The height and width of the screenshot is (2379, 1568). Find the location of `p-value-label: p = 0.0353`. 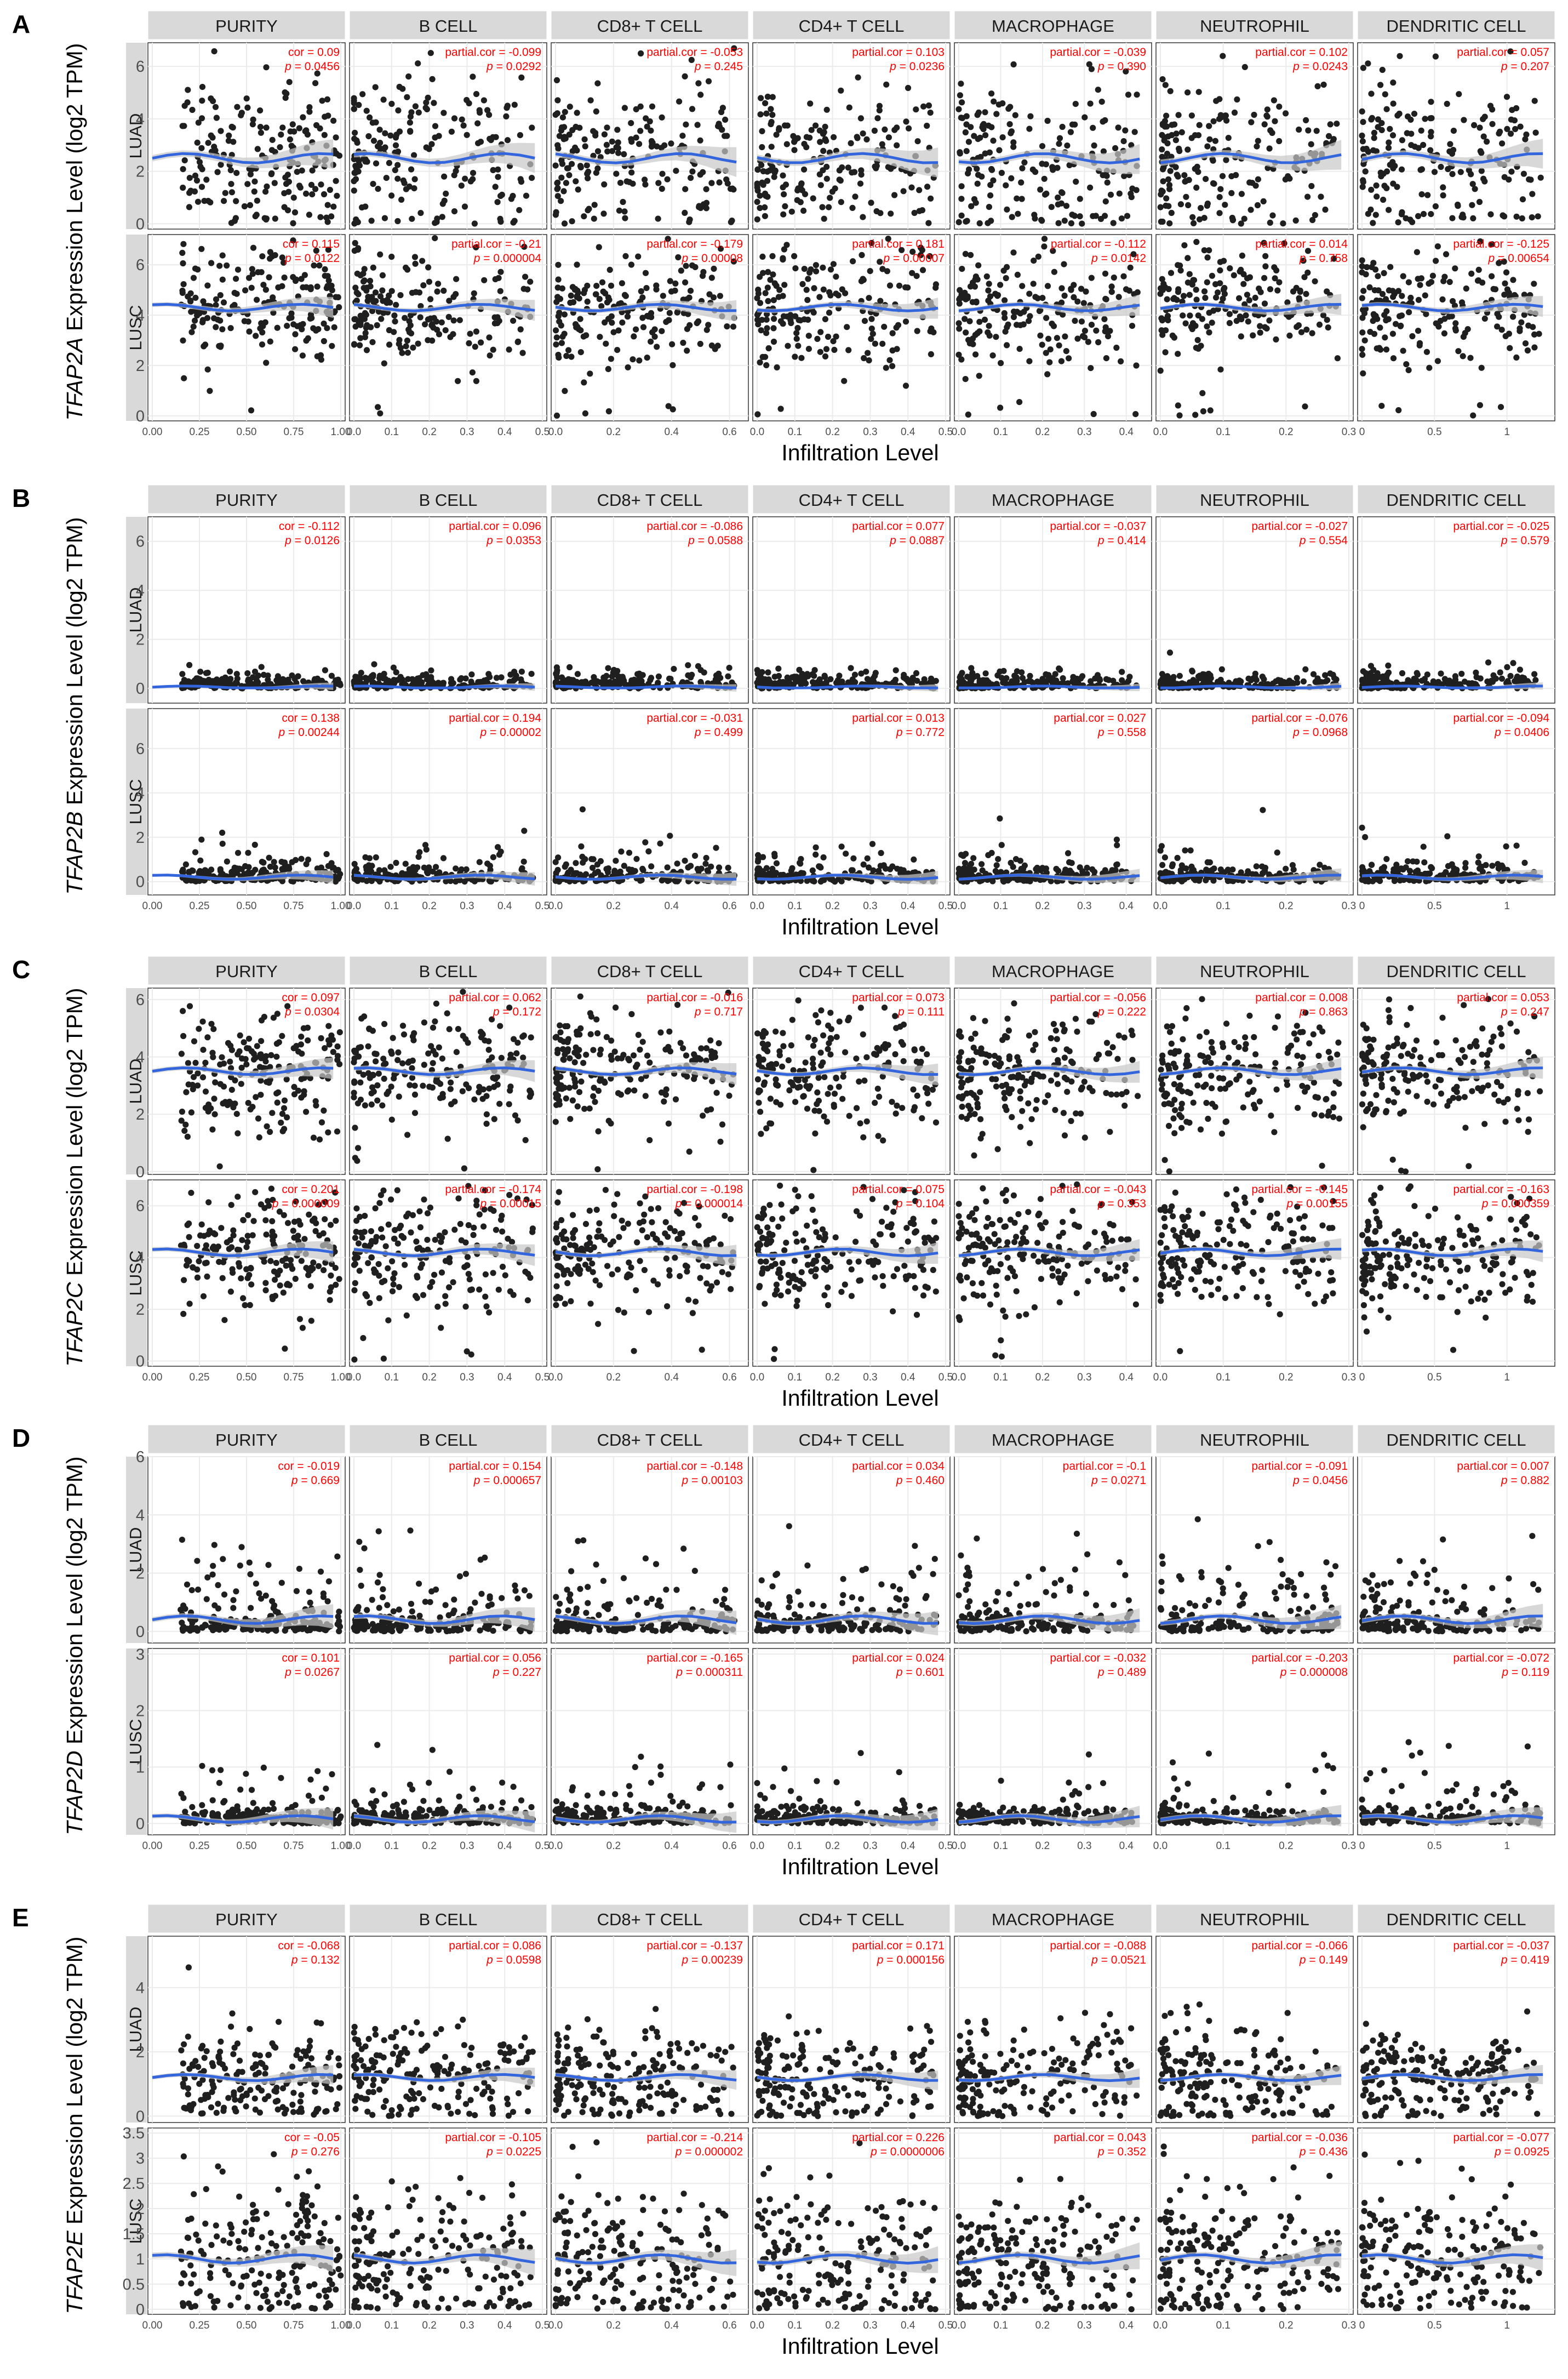

p-value-label: p = 0.0353 is located at coordinates (513, 540).